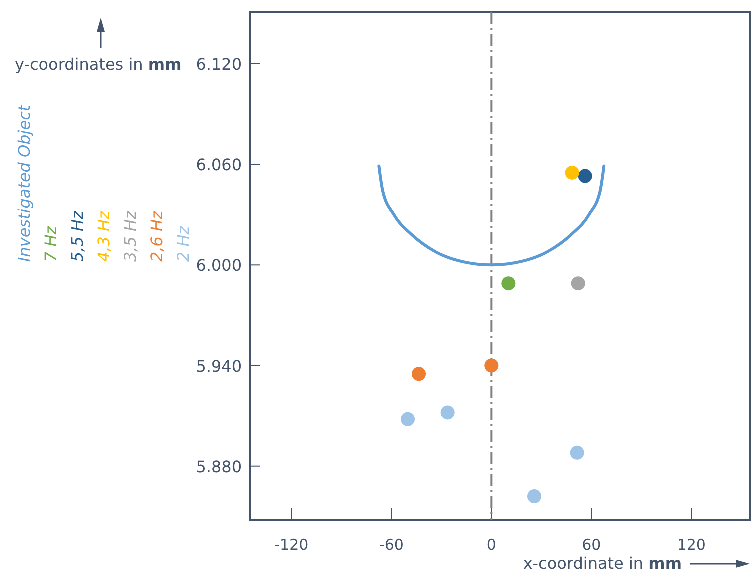 This screenshot has width=752, height=579. I want to click on text: 4,3 Hz, so click(104, 236).